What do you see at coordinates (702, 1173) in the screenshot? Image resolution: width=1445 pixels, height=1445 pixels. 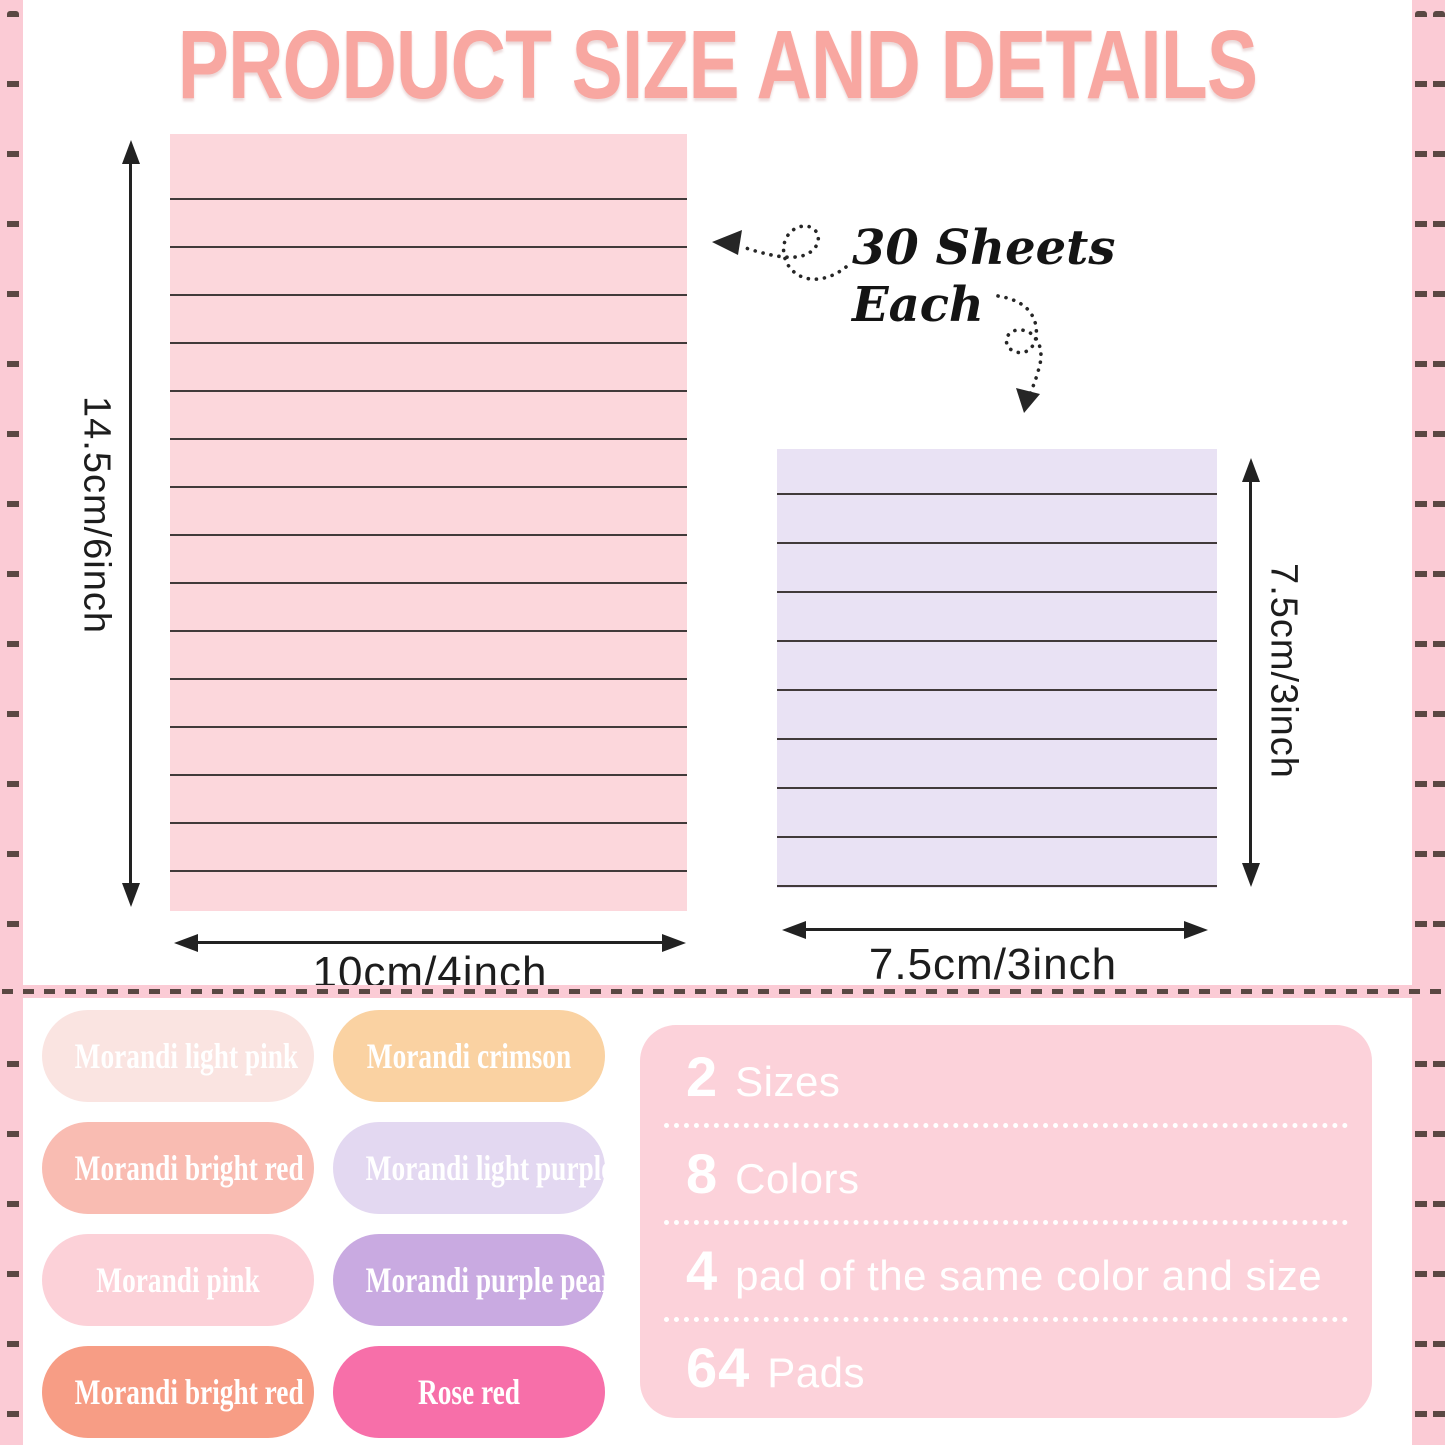 I see `detail-number: 8` at bounding box center [702, 1173].